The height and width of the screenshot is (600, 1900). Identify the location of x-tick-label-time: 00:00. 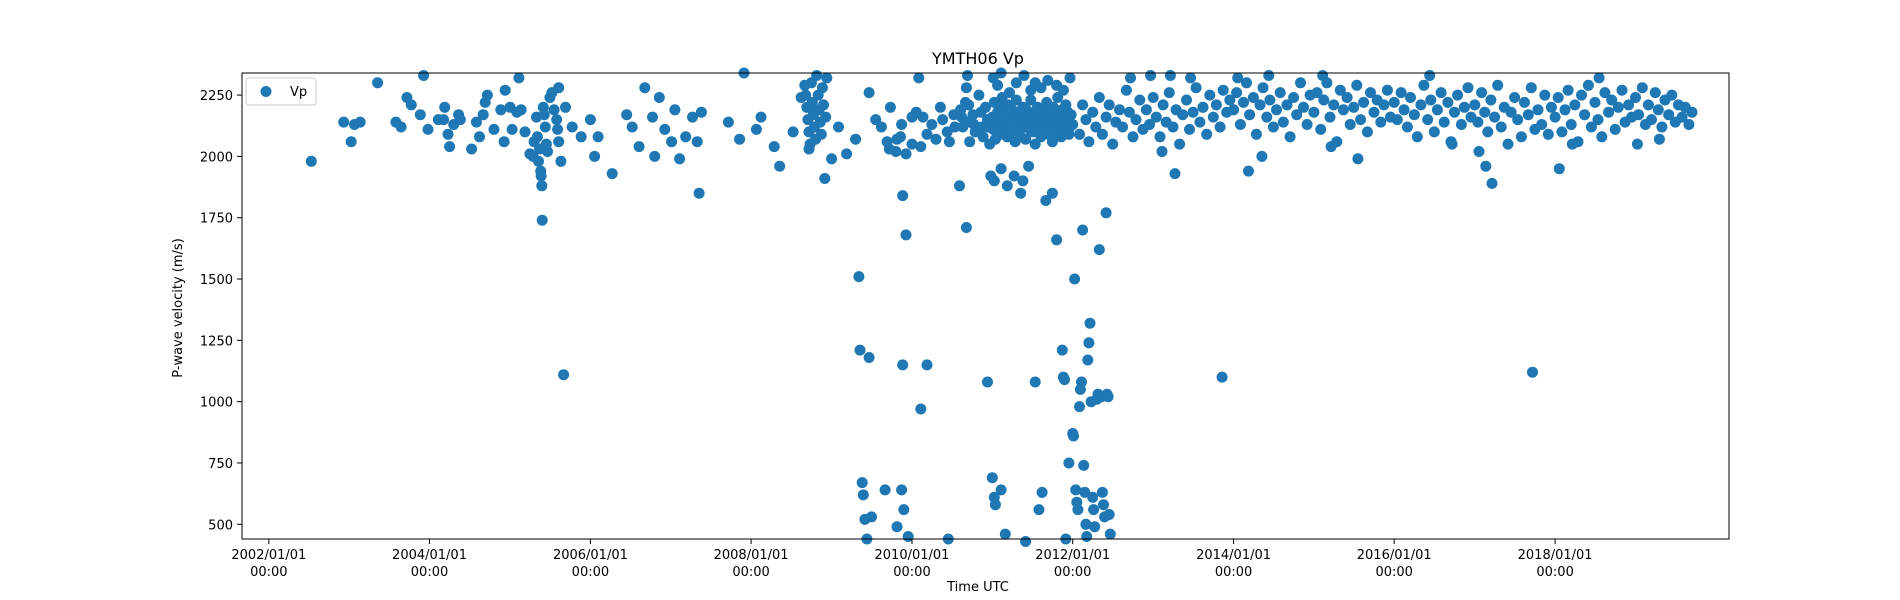
(750, 572).